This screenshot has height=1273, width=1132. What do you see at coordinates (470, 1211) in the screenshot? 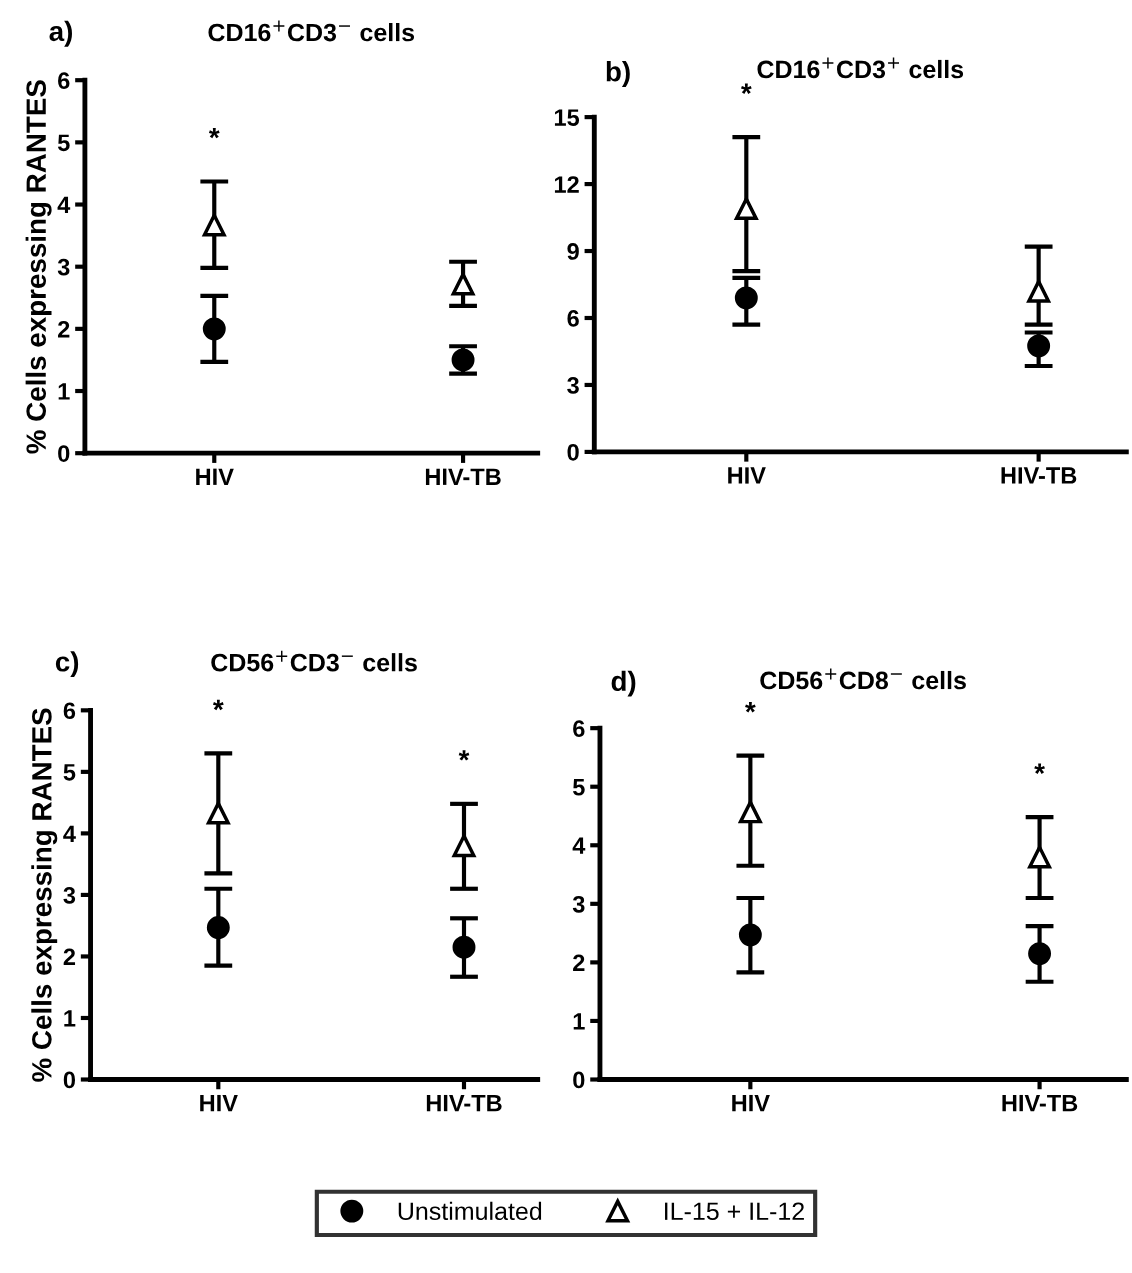
I see `legend-label: Unstimulated` at bounding box center [470, 1211].